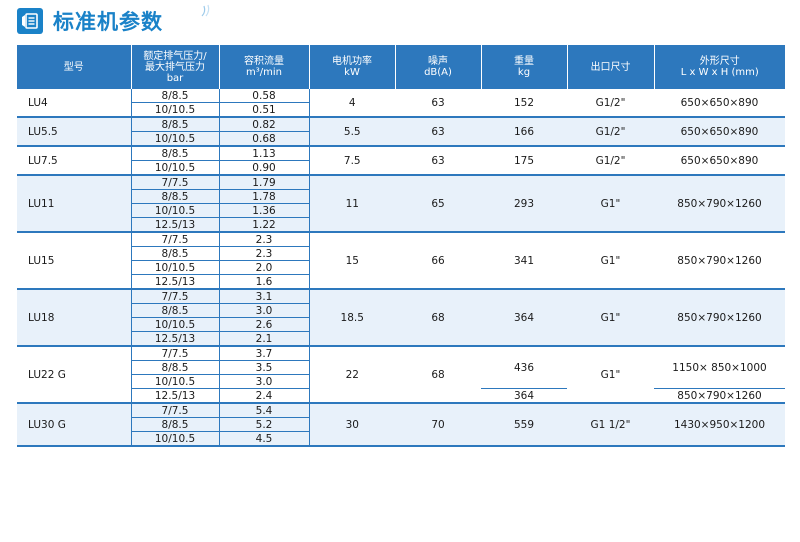 The width and height of the screenshot is (800, 542). I want to click on flow-cell: 2.4, so click(264, 396).